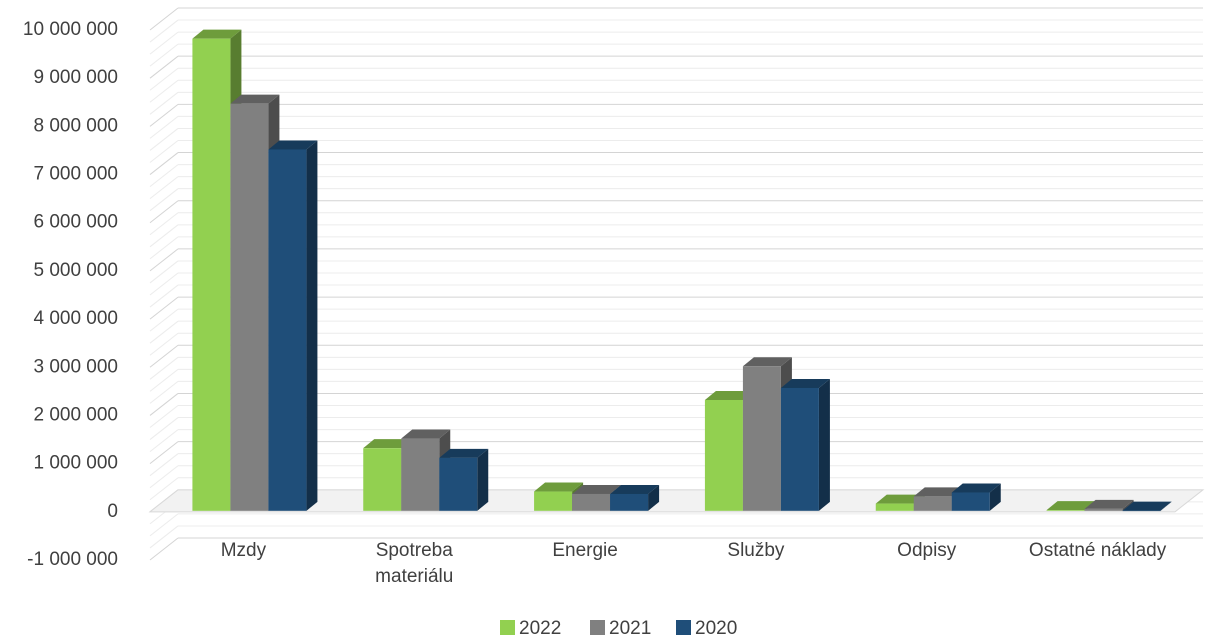 This screenshot has height=641, width=1205. What do you see at coordinates (415, 550) in the screenshot?
I see `x-category-label: Spotreba` at bounding box center [415, 550].